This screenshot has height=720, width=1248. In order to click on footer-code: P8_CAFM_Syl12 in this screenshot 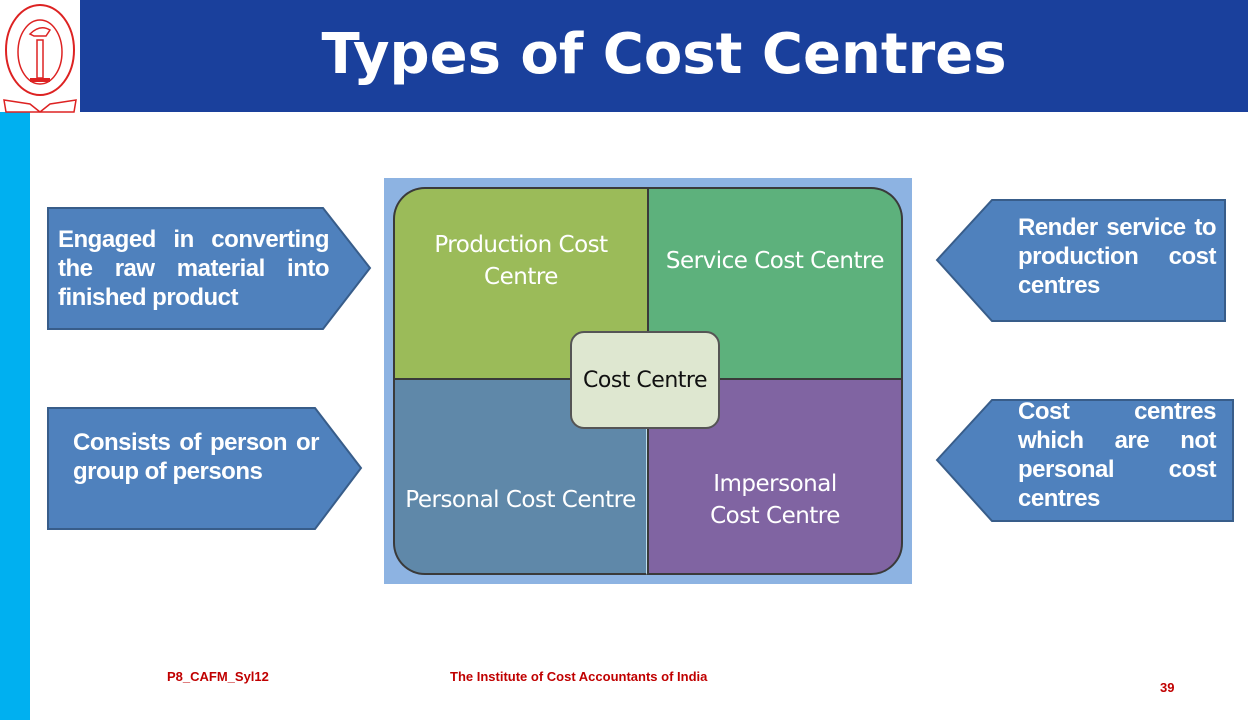, I will do `click(218, 676)`.